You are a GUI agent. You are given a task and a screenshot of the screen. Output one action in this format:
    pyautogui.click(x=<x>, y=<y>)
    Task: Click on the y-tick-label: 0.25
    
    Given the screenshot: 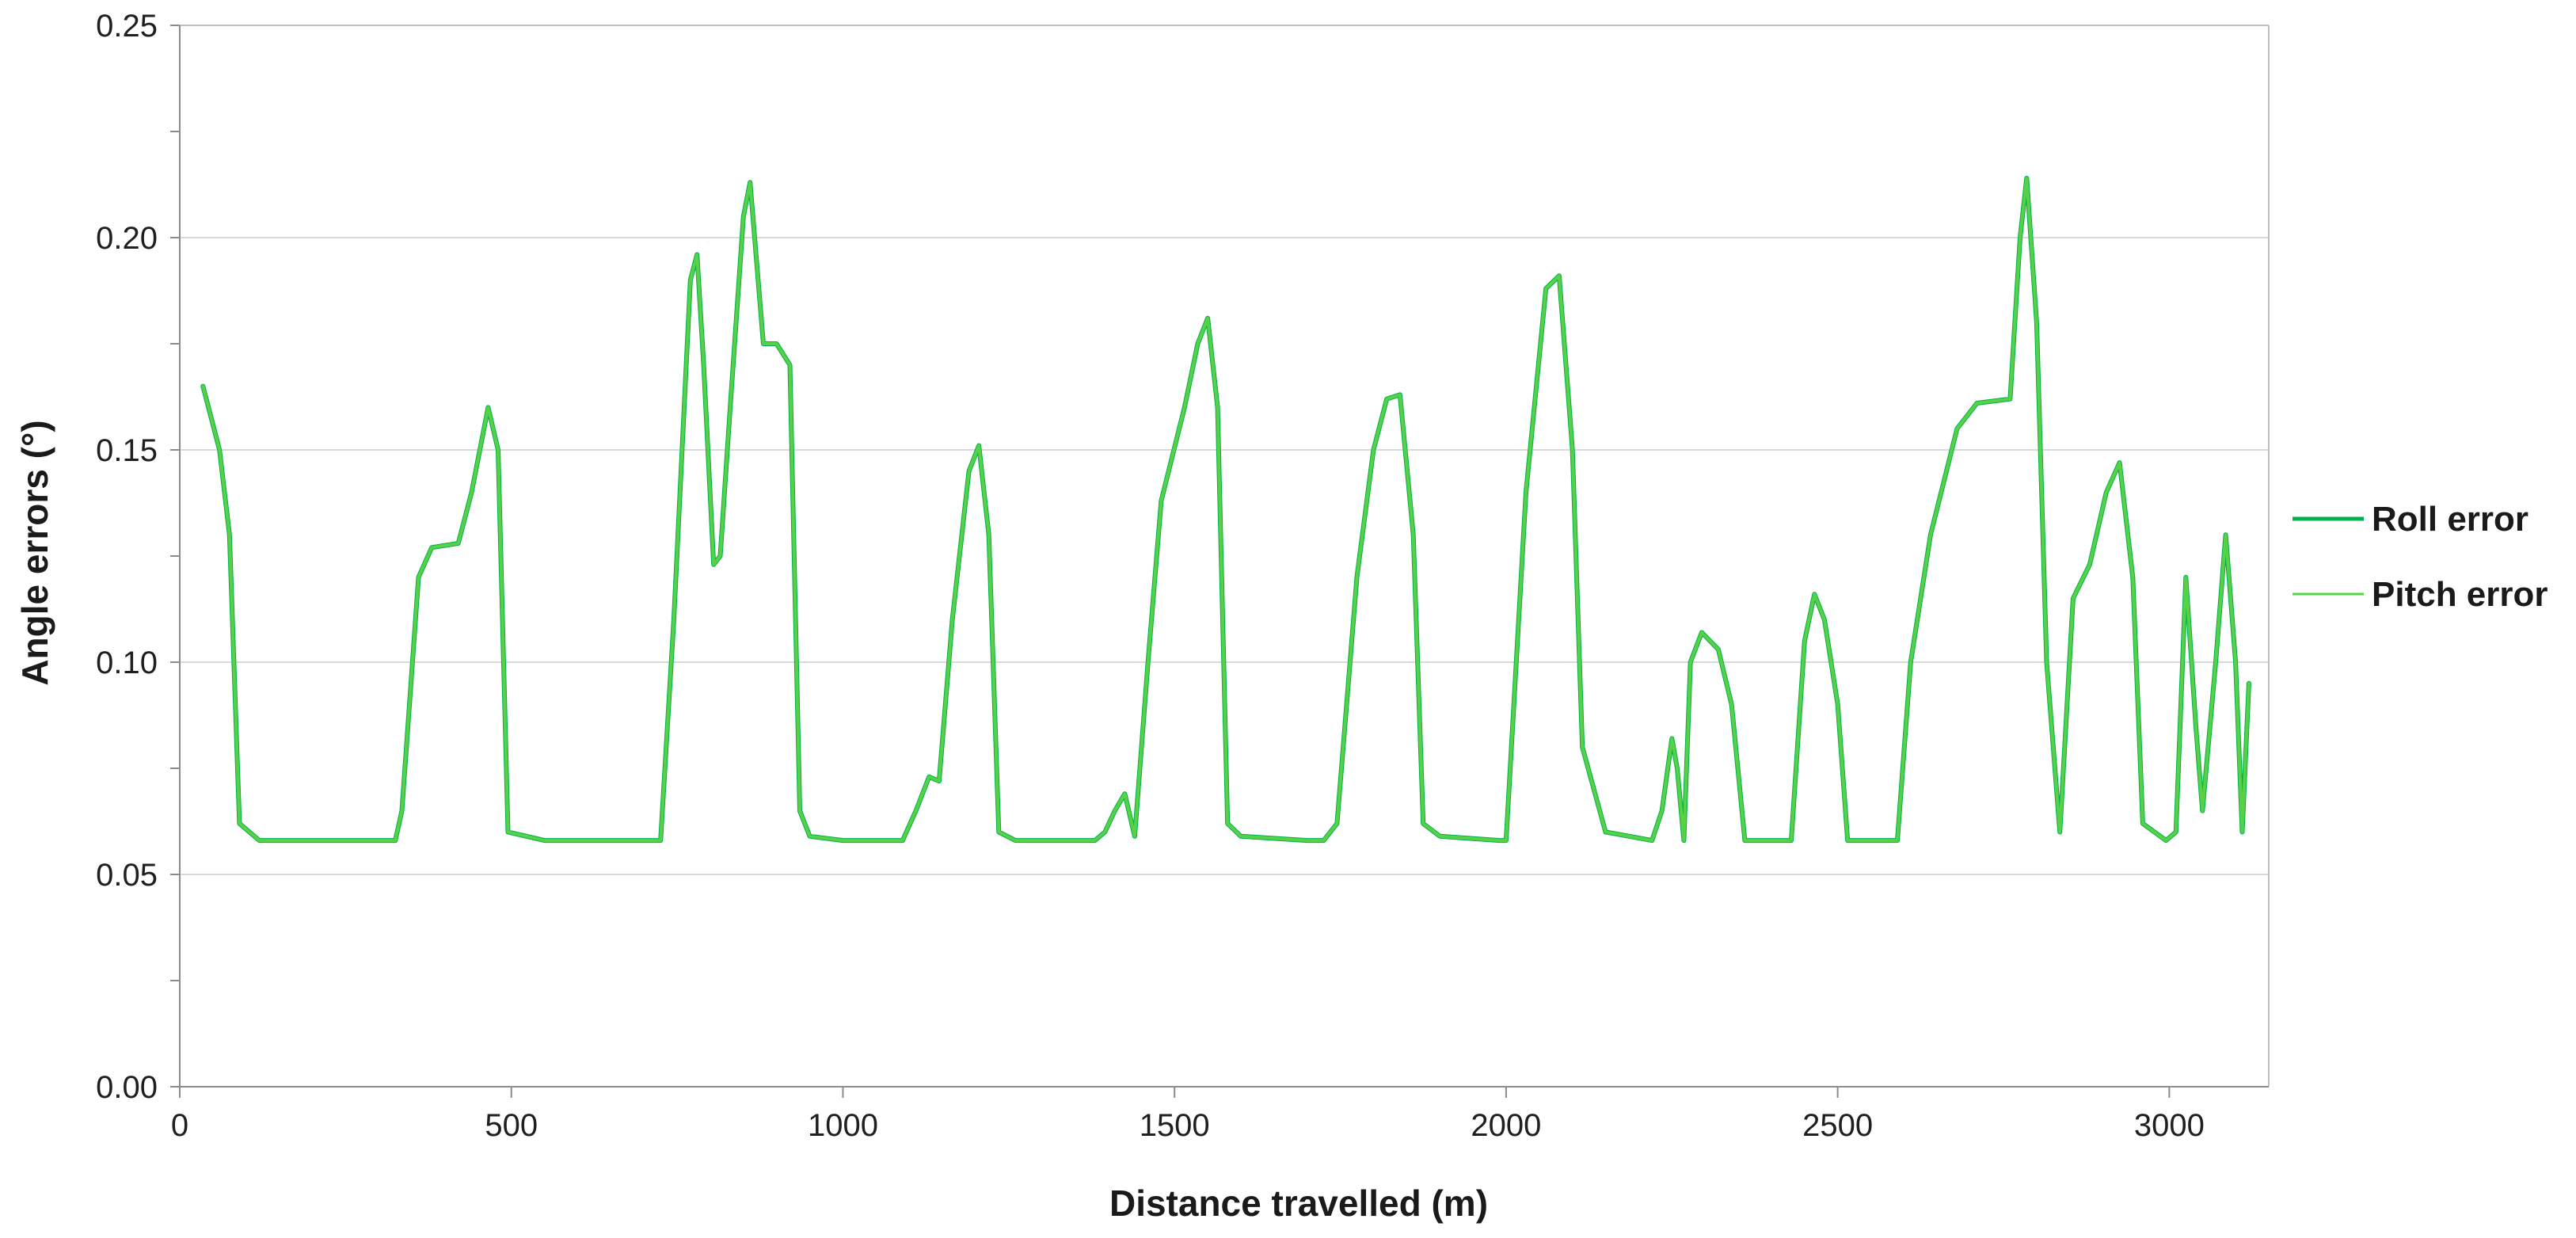 What is the action you would take?
    pyautogui.click(x=127, y=26)
    